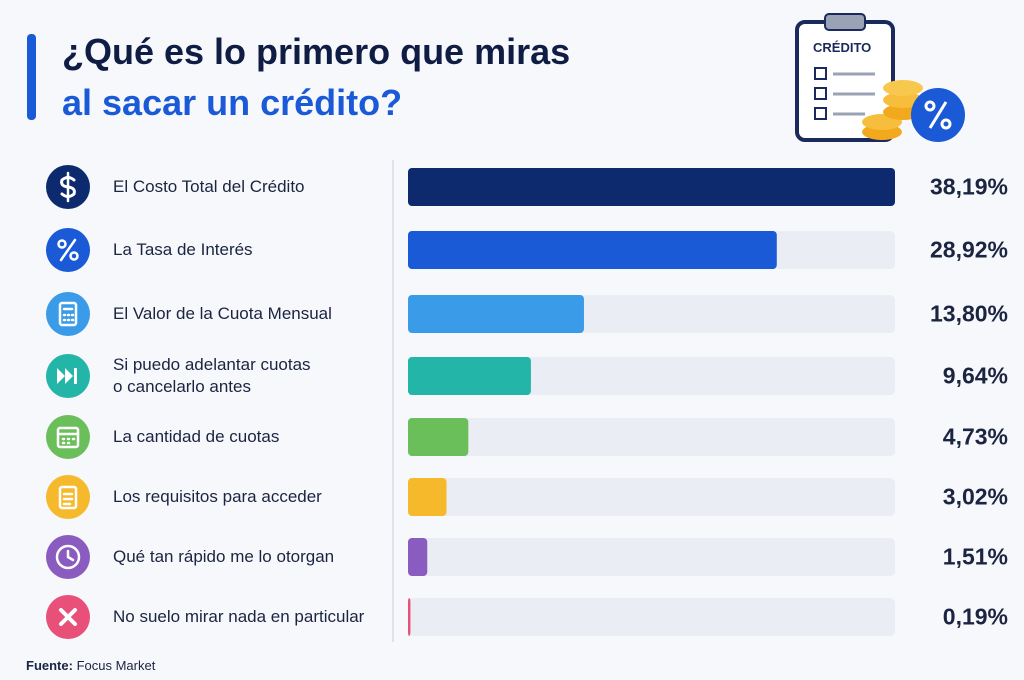  I want to click on category-label: Qué tan rápido me lo otorgan, so click(224, 556).